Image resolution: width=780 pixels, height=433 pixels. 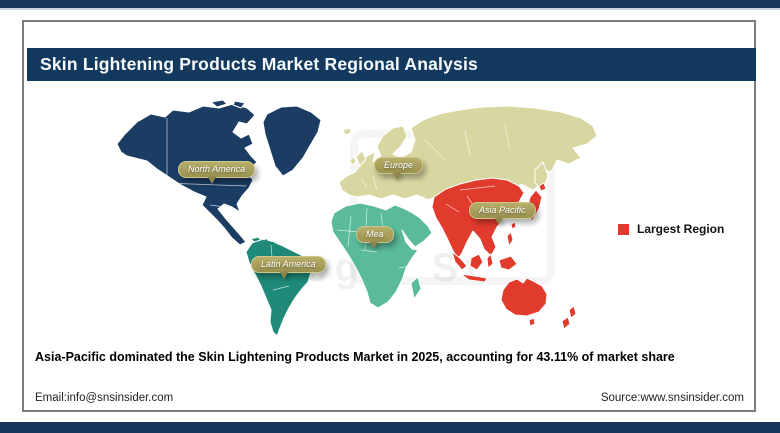 I want to click on legend-label: Largest Region, so click(x=681, y=229).